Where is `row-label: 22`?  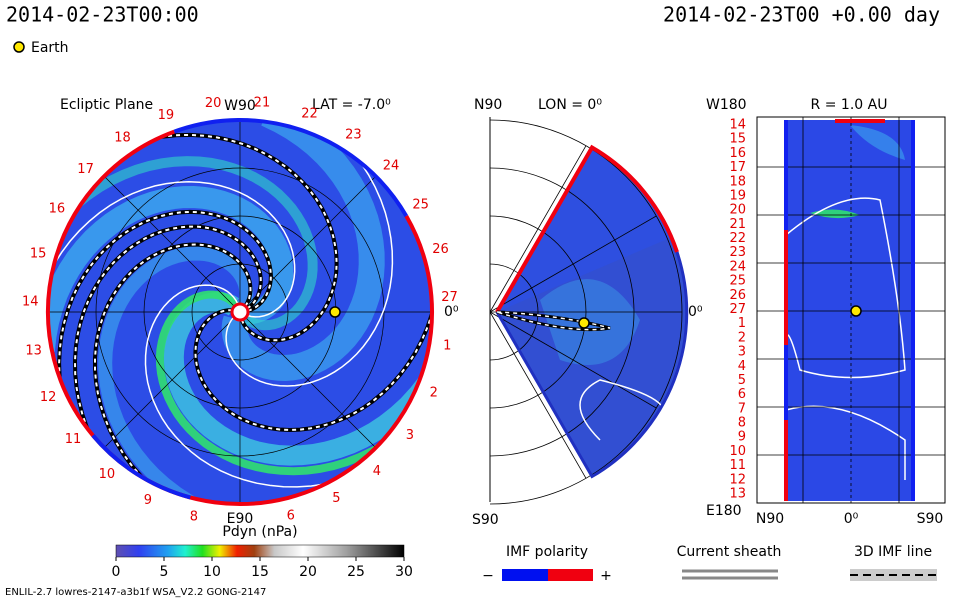 row-label: 22 is located at coordinates (737, 238).